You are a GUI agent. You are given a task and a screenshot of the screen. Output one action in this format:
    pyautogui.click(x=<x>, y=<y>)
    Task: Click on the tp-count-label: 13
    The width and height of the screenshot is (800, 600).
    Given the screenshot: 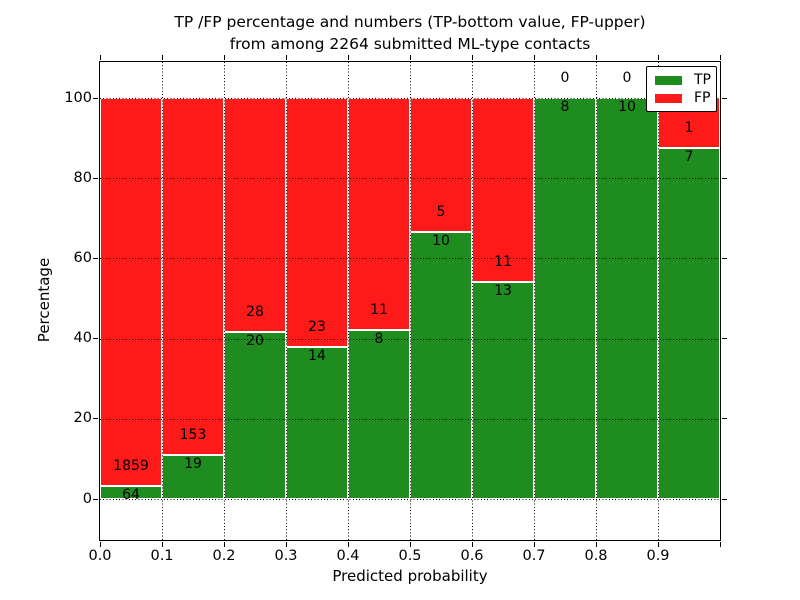 What is the action you would take?
    pyautogui.click(x=503, y=290)
    